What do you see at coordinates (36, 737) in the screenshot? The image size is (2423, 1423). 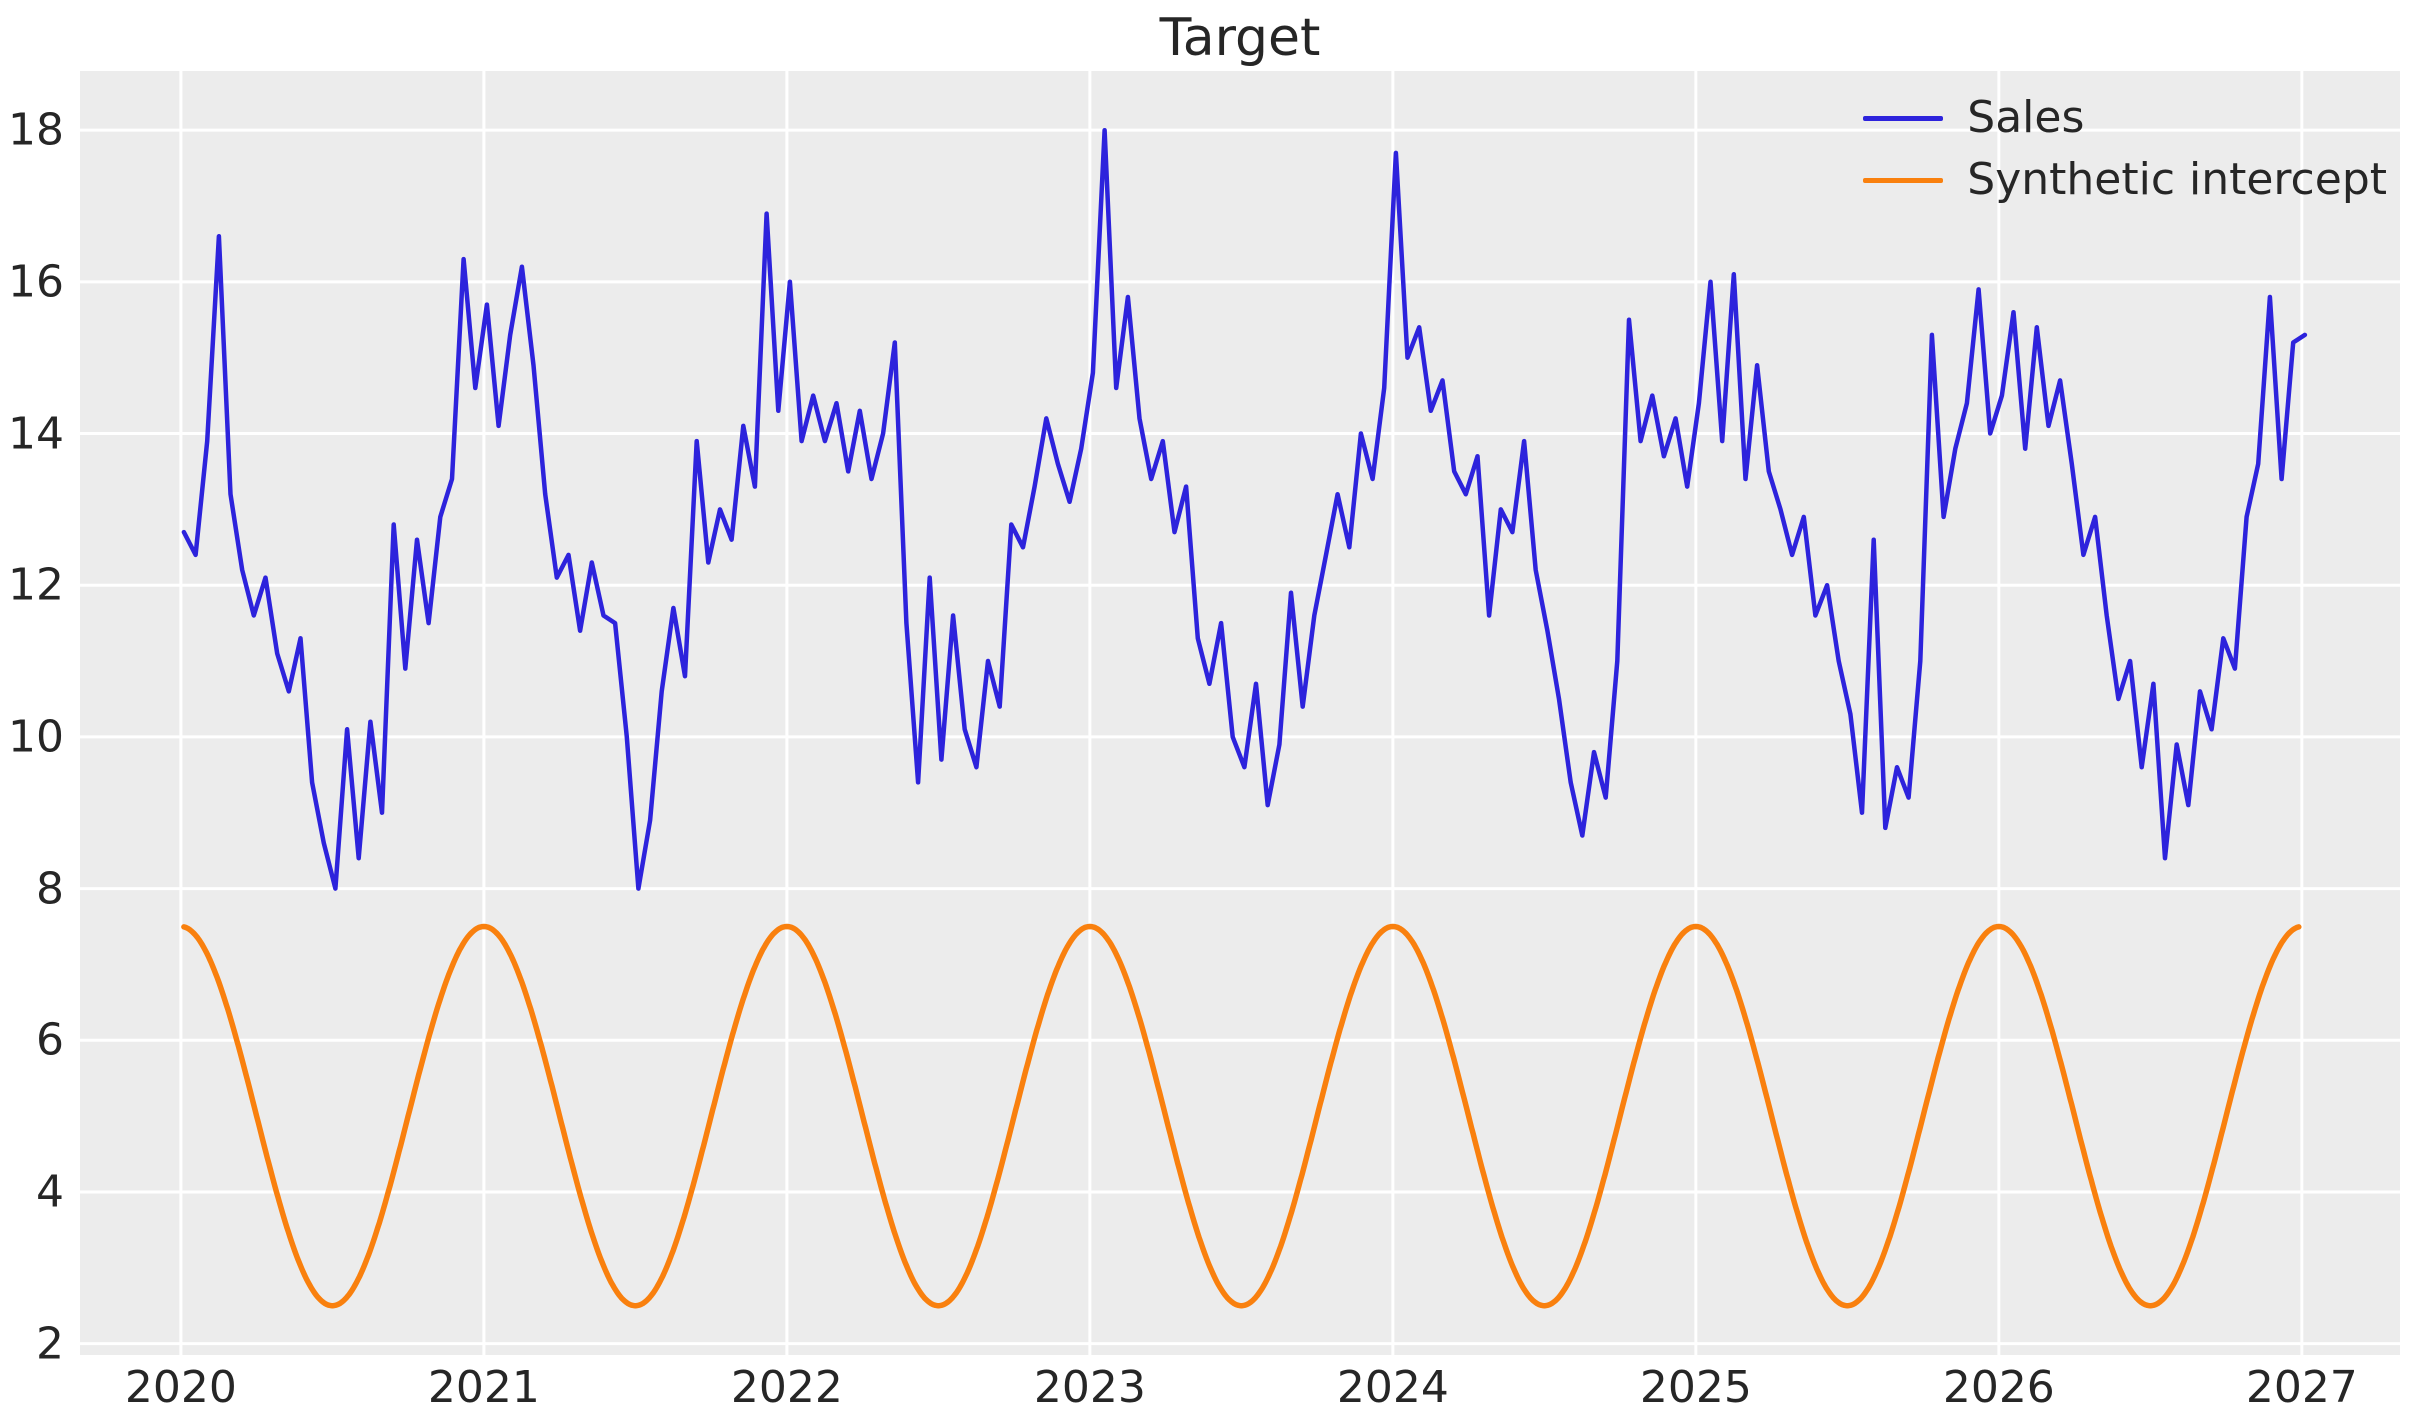 I see `y-tick-label: 10` at bounding box center [36, 737].